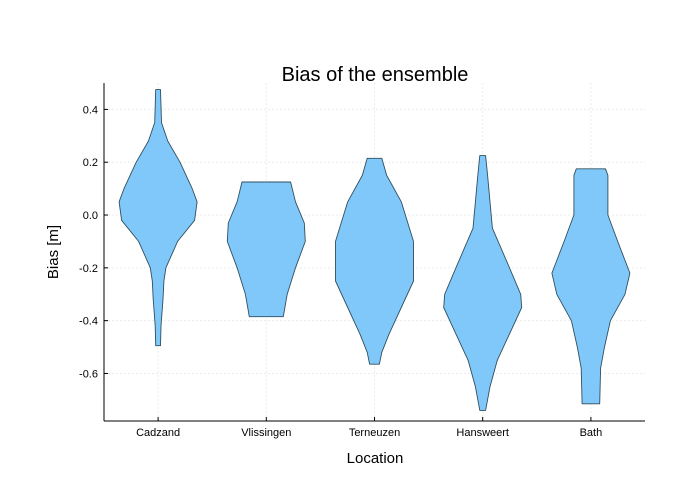 This screenshot has width=700, height=500. I want to click on y-tick-label: -0.6, so click(88, 374).